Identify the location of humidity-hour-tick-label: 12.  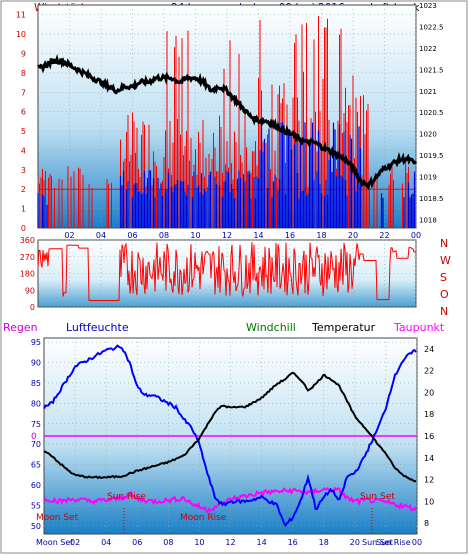
(230, 542).